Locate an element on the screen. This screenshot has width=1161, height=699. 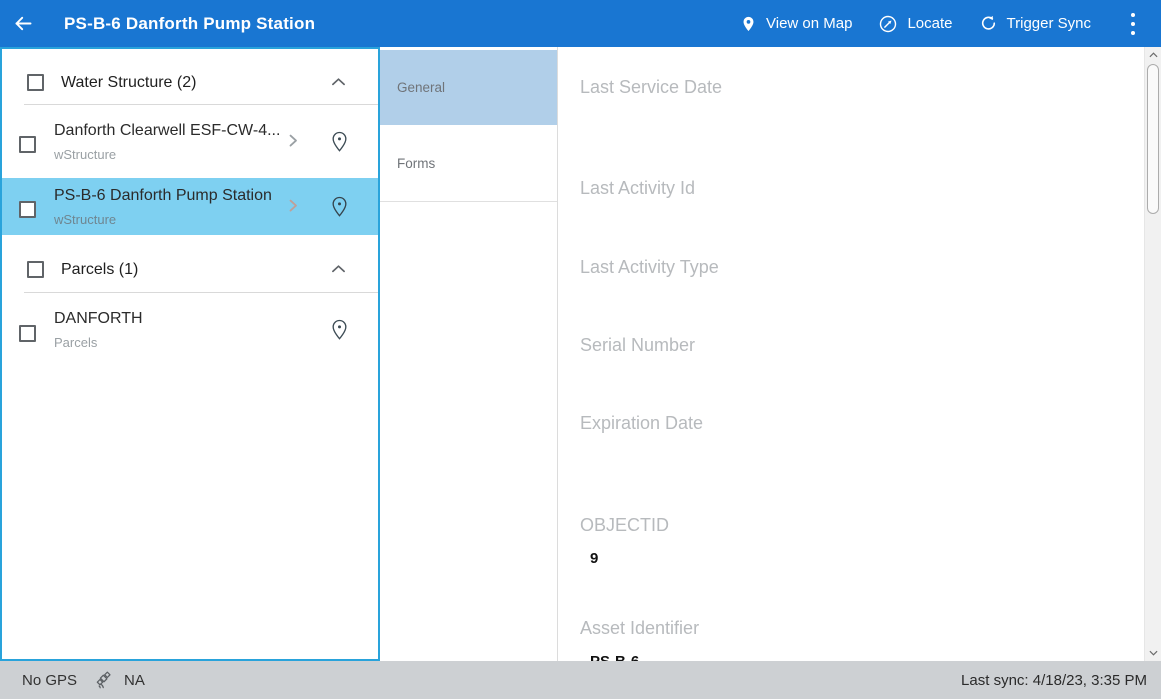
compass-icon is located at coordinates (888, 24).